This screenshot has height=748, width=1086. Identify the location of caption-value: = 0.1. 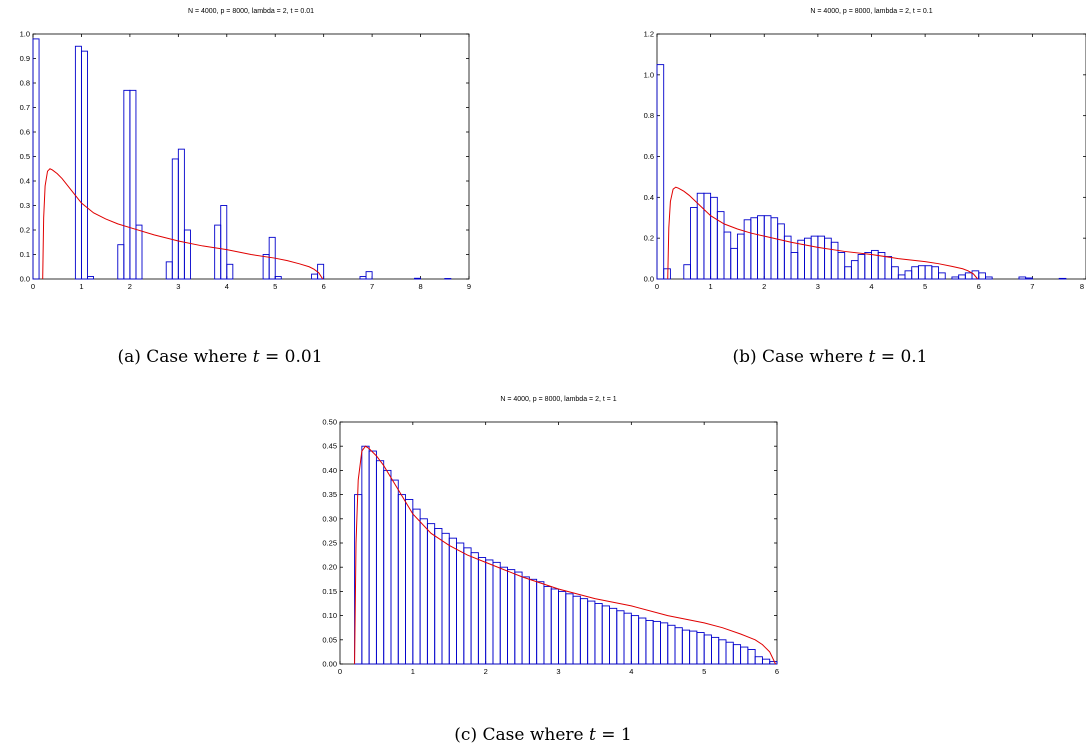
(901, 357).